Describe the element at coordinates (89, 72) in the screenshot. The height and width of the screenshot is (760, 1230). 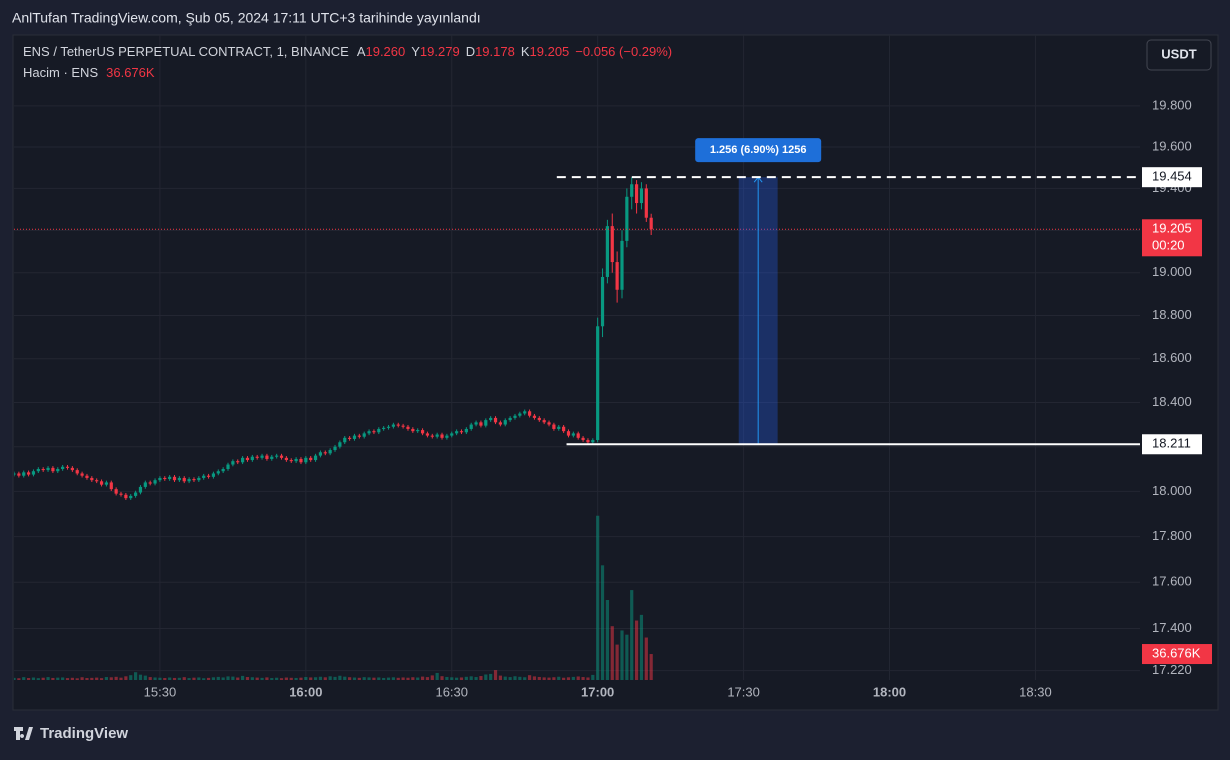
I see `volume-legend: Hacim · ENS 36.676K` at that location.